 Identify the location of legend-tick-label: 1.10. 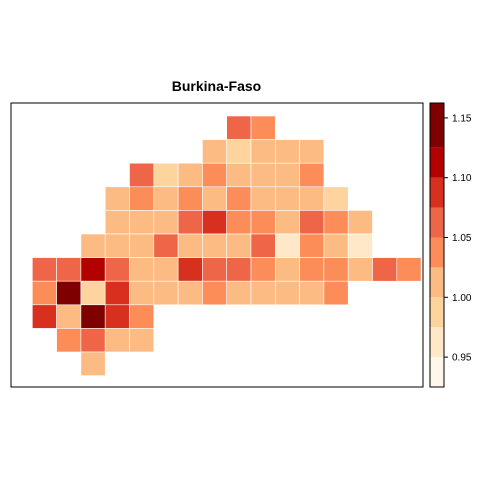
(462, 178).